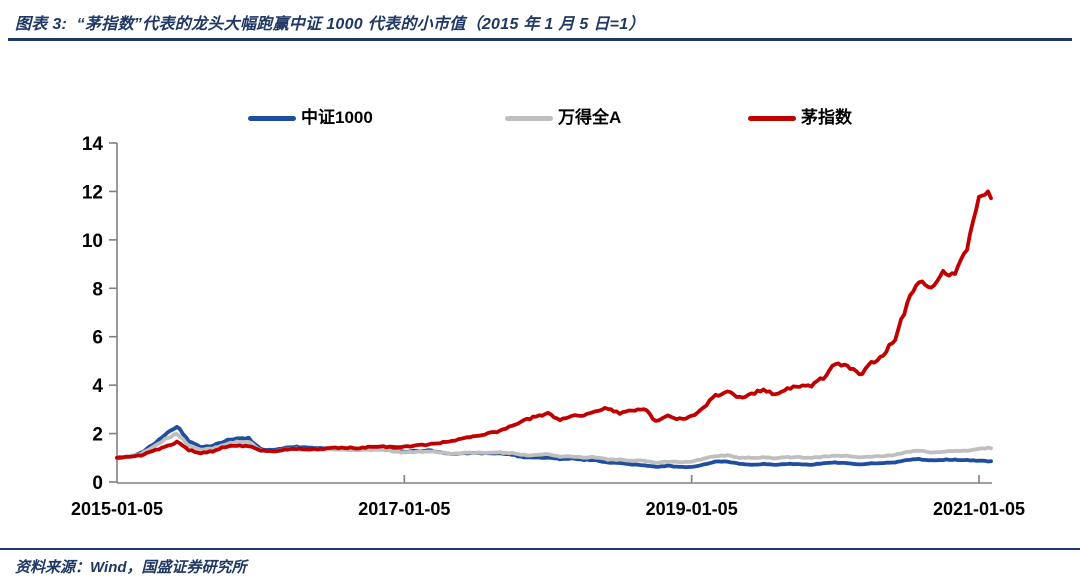 Image resolution: width=1080 pixels, height=586 pixels. What do you see at coordinates (97, 435) in the screenshot?
I see `y-tick-label: 2` at bounding box center [97, 435].